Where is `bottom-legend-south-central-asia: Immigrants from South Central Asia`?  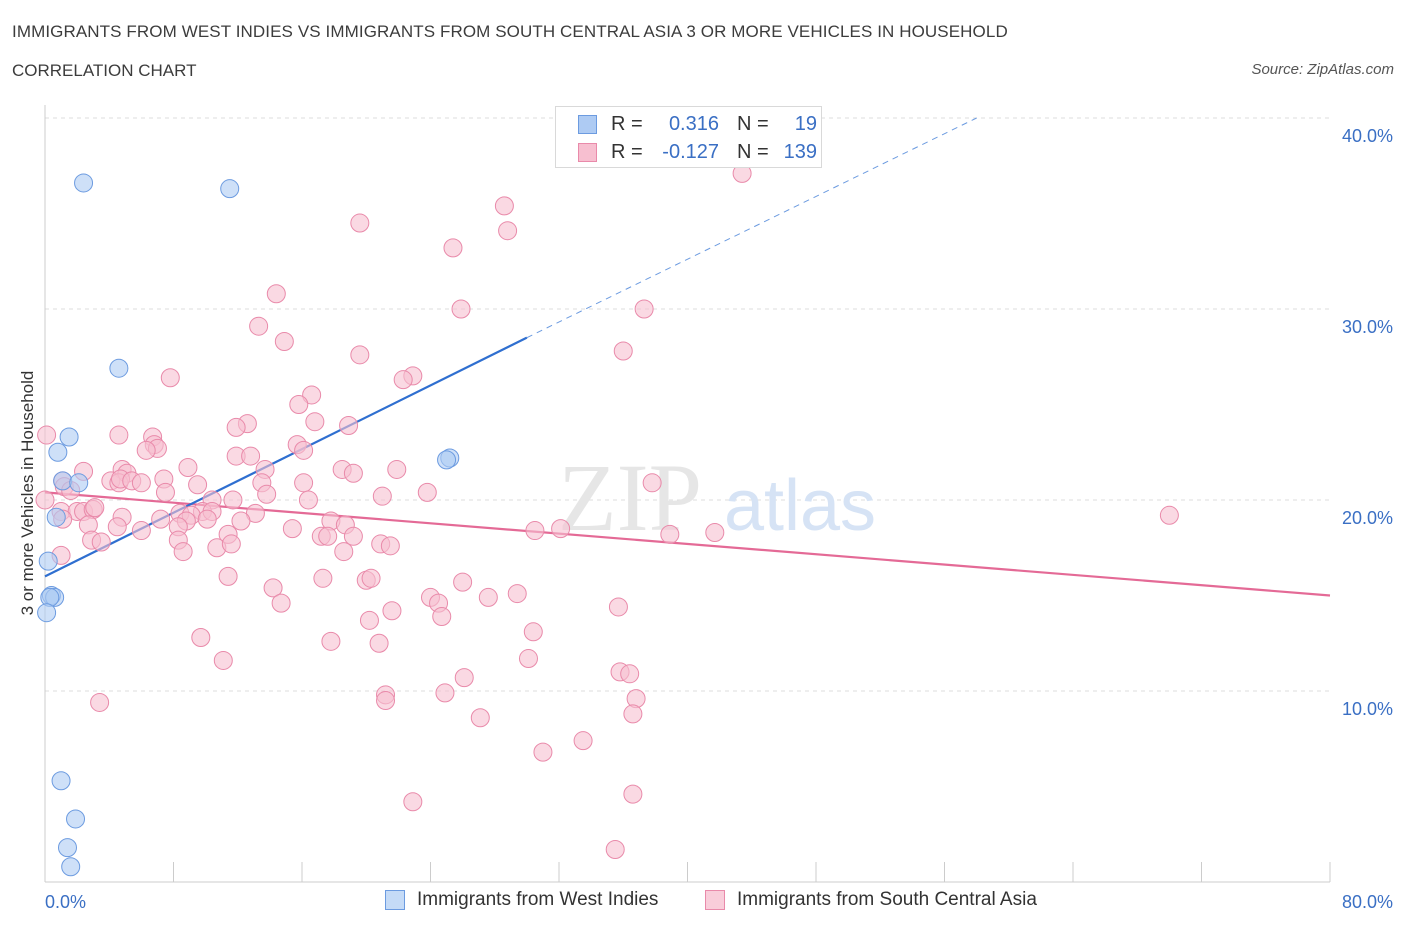 bottom-legend-south-central-asia: Immigrants from South Central Asia is located at coordinates (871, 900).